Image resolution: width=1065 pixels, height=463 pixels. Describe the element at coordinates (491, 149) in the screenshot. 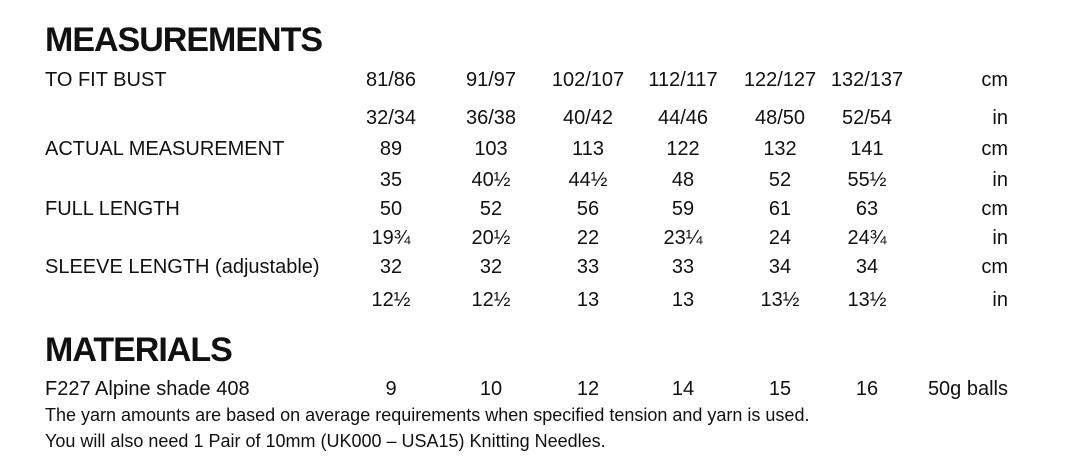

I see `cell: 103` at that location.